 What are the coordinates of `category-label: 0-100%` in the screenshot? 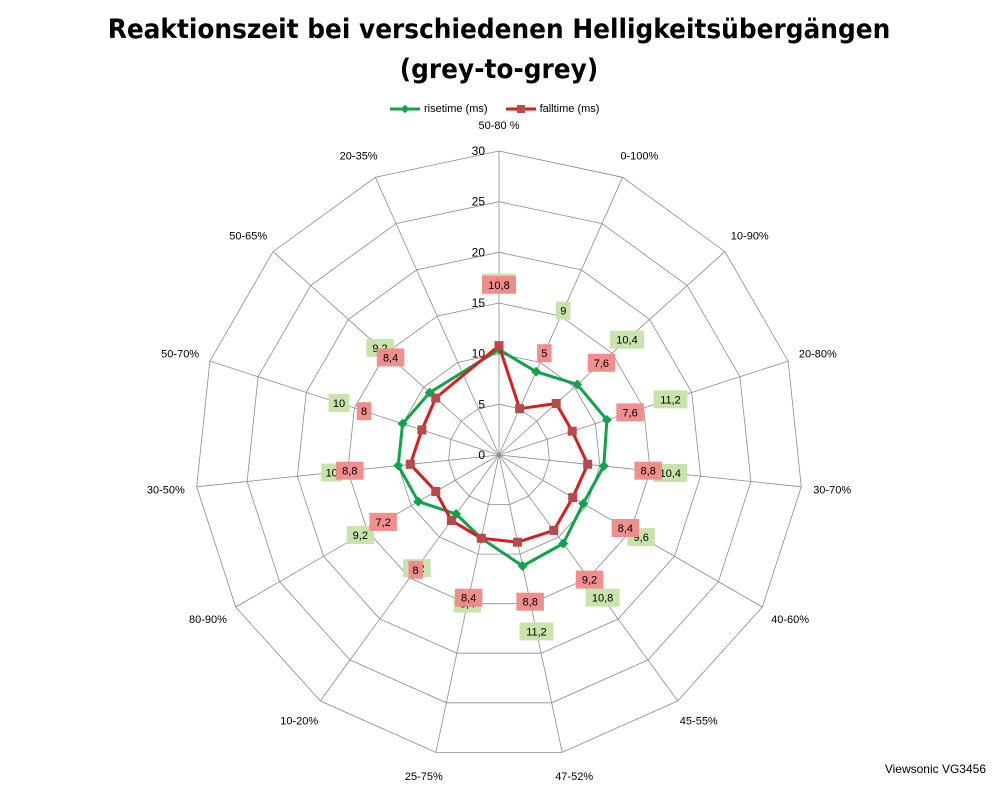 It's located at (639, 156).